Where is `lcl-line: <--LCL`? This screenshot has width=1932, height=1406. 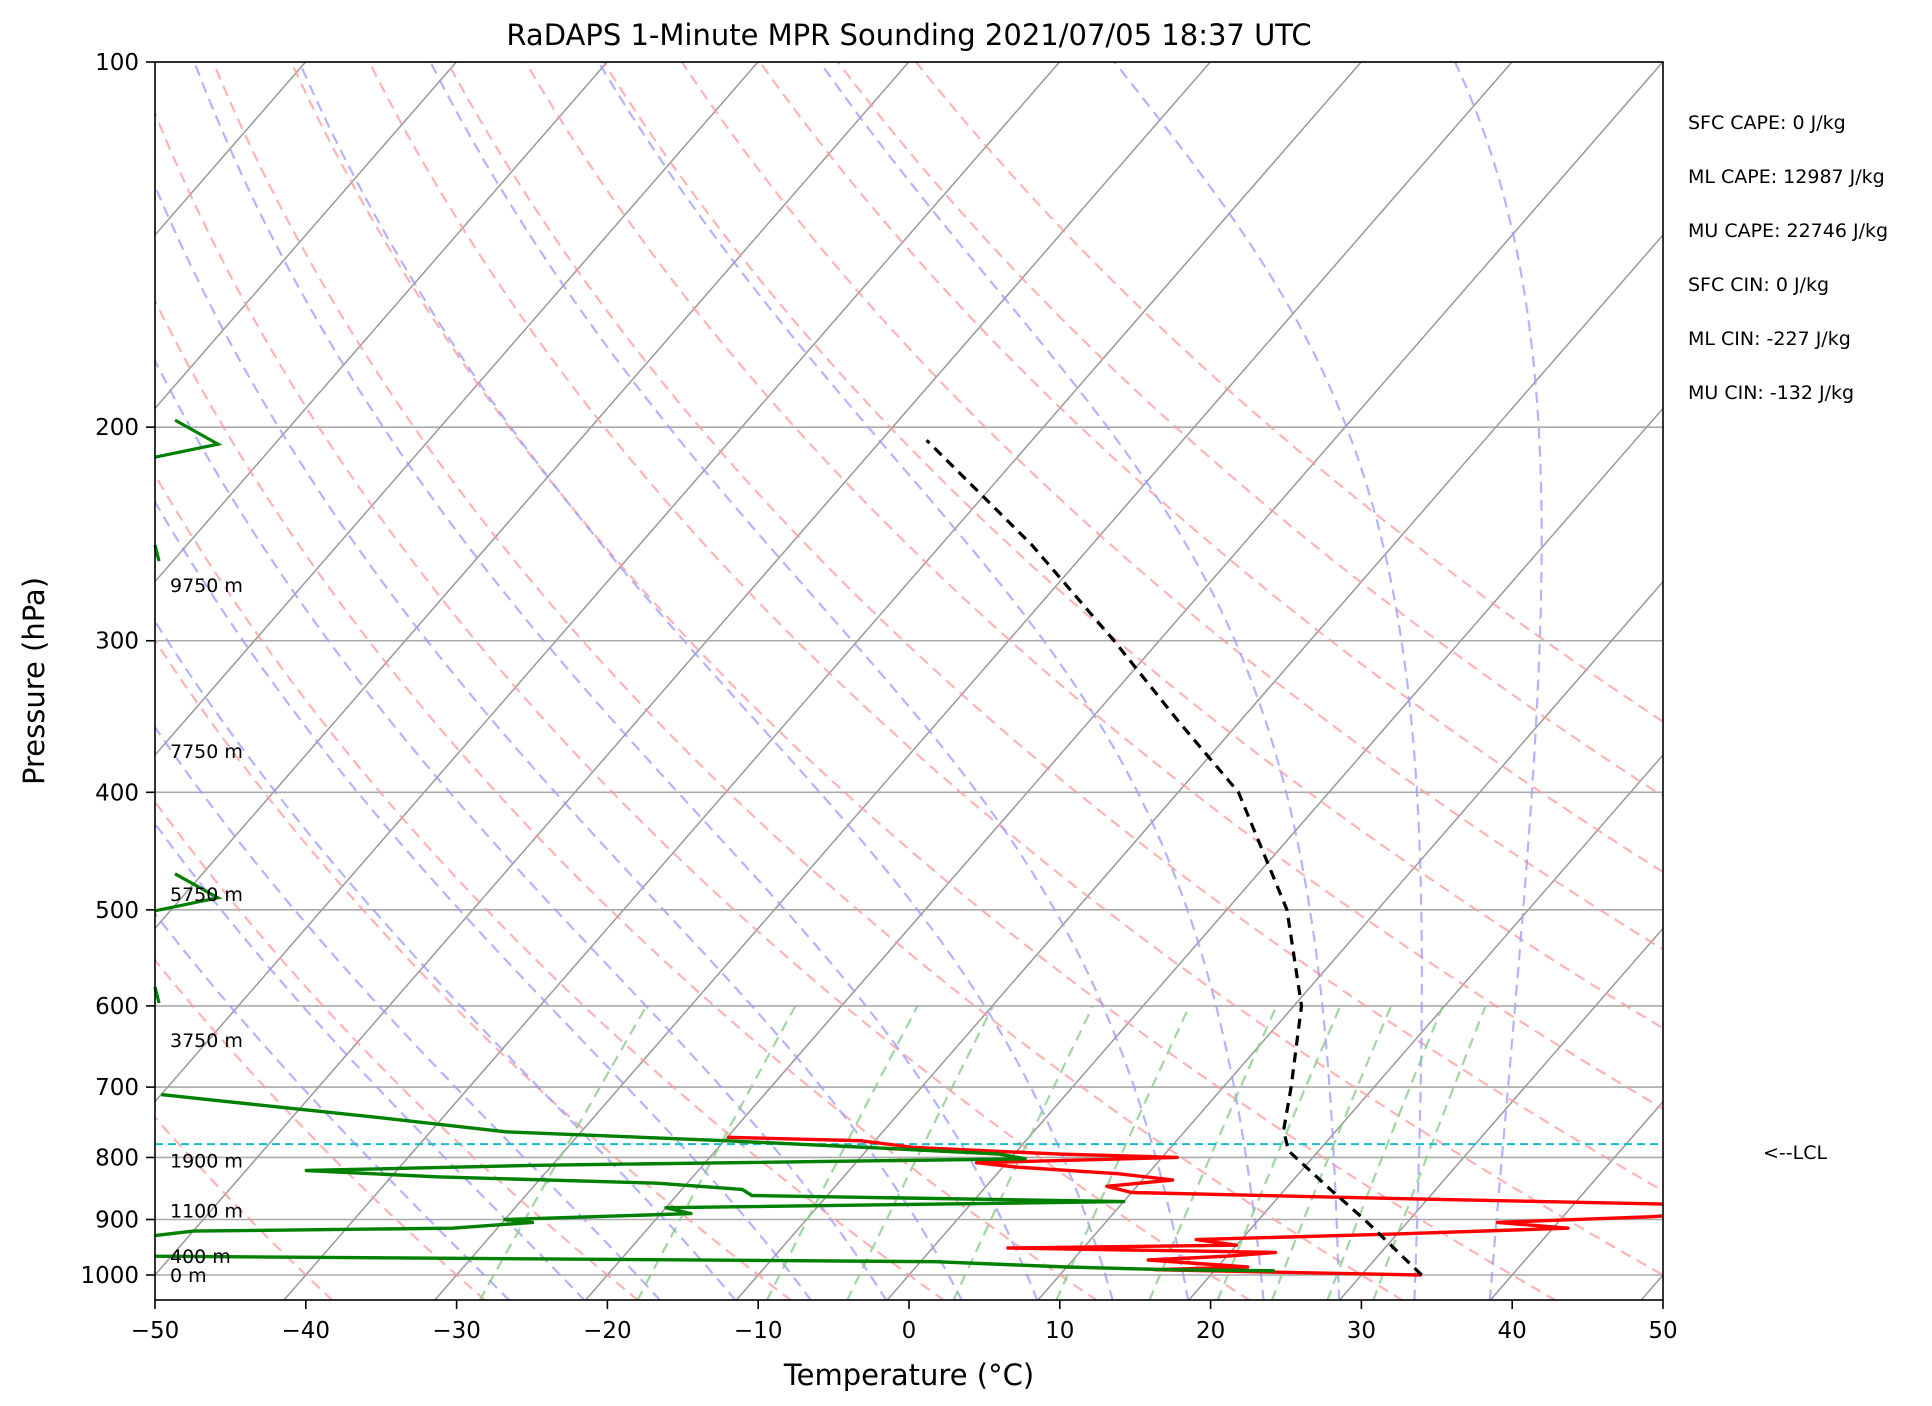
lcl-line: <--LCL is located at coordinates (991, 1153).